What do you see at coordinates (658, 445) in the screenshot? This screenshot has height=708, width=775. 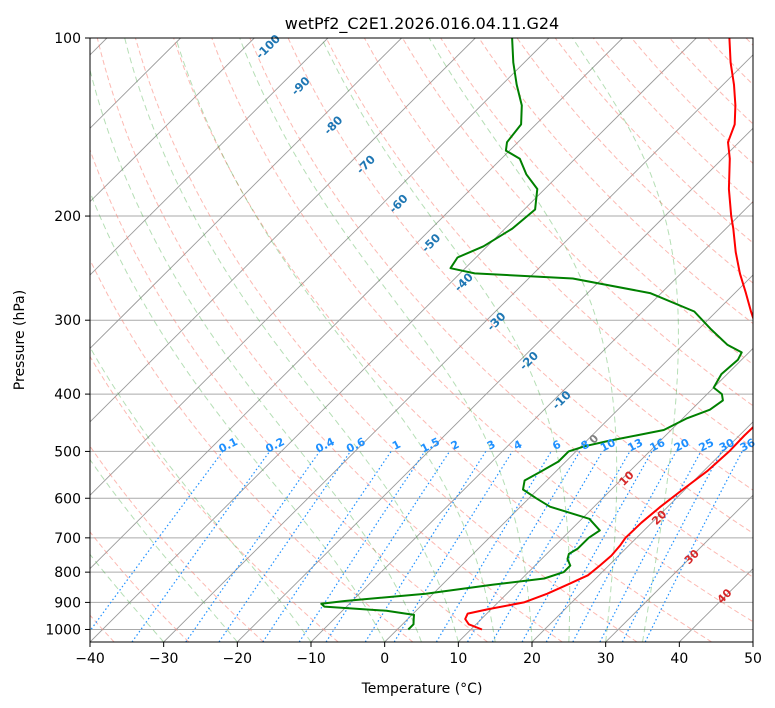 I see `mixing-ratio-label: 16` at bounding box center [658, 445].